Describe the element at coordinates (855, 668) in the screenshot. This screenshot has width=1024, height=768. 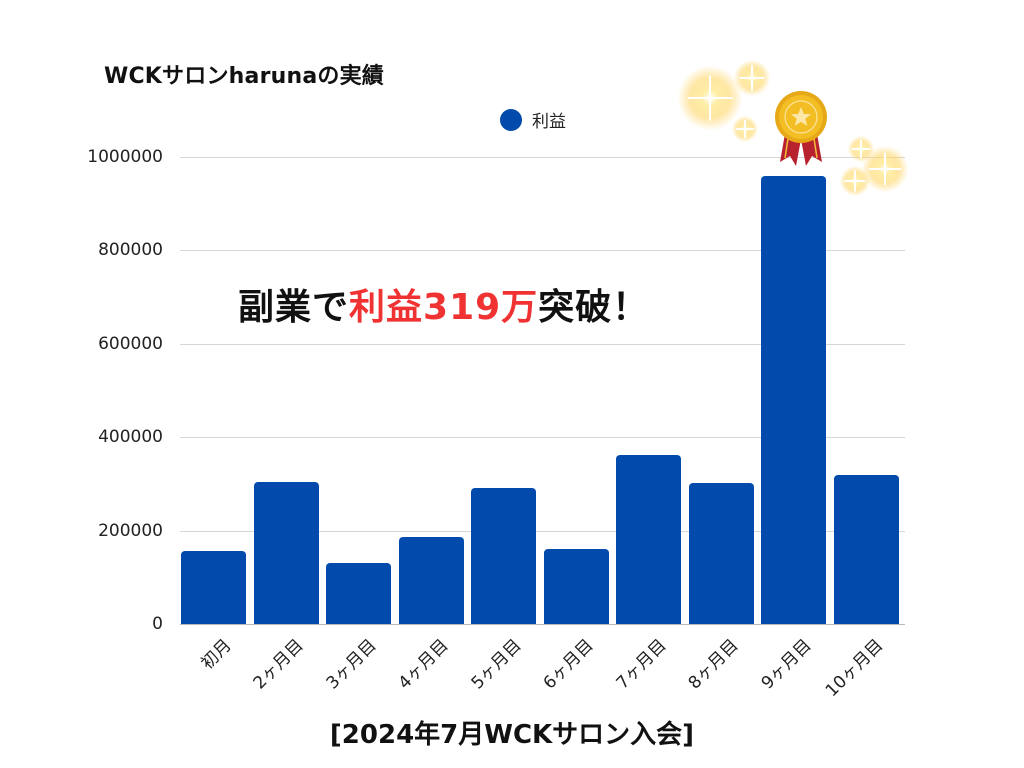
I see `x-tick-label: 10ヶ月目` at that location.